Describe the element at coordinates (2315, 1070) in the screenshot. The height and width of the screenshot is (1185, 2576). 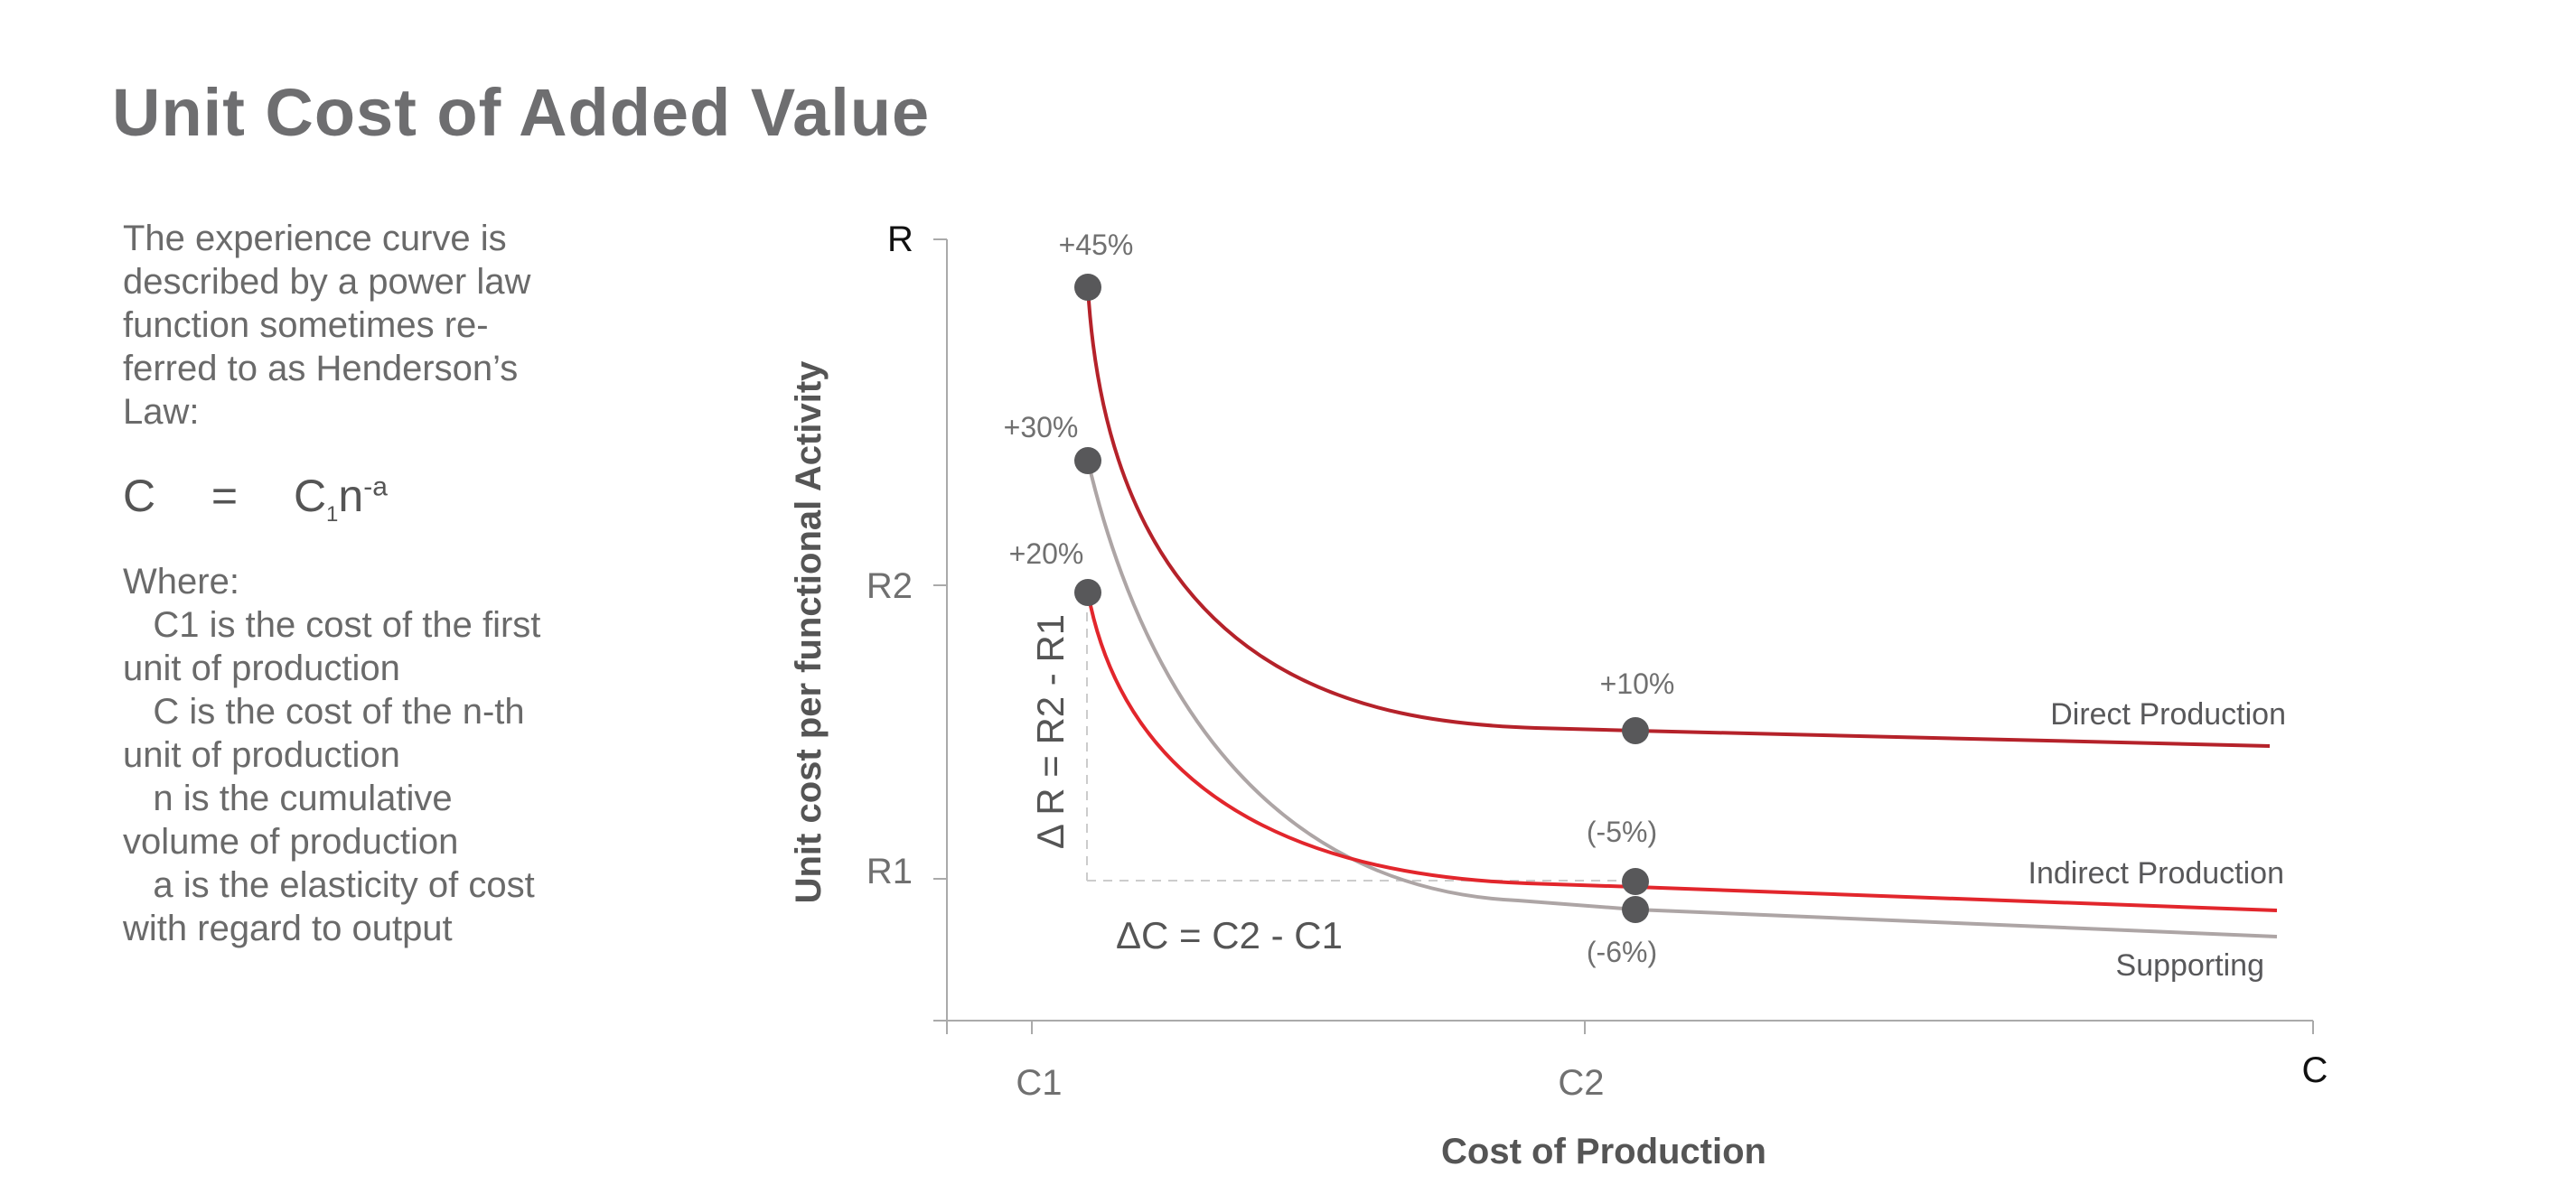
I see `x-axis-end-label: C` at that location.